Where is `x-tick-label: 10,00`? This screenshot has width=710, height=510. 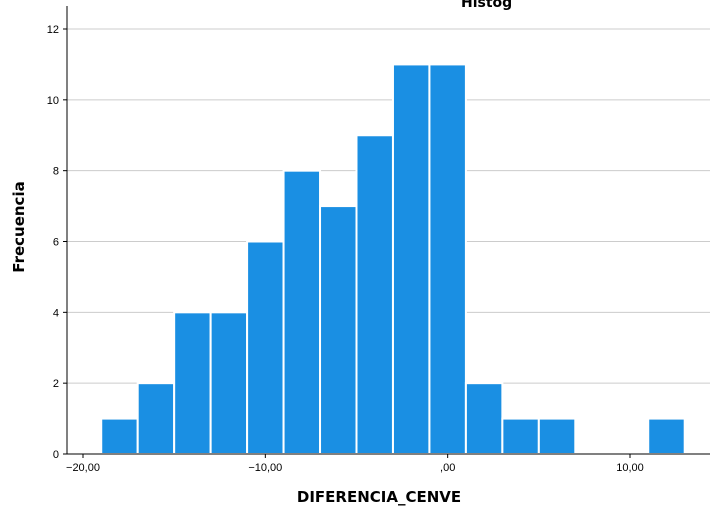
x-tick-label: 10,00 is located at coordinates (630, 468).